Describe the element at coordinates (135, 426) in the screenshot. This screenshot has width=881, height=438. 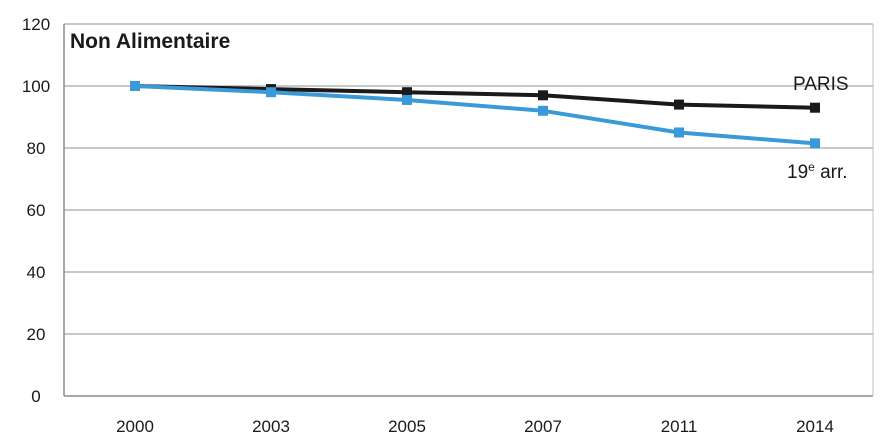
I see `x-tick-label-2000: 2000` at that location.